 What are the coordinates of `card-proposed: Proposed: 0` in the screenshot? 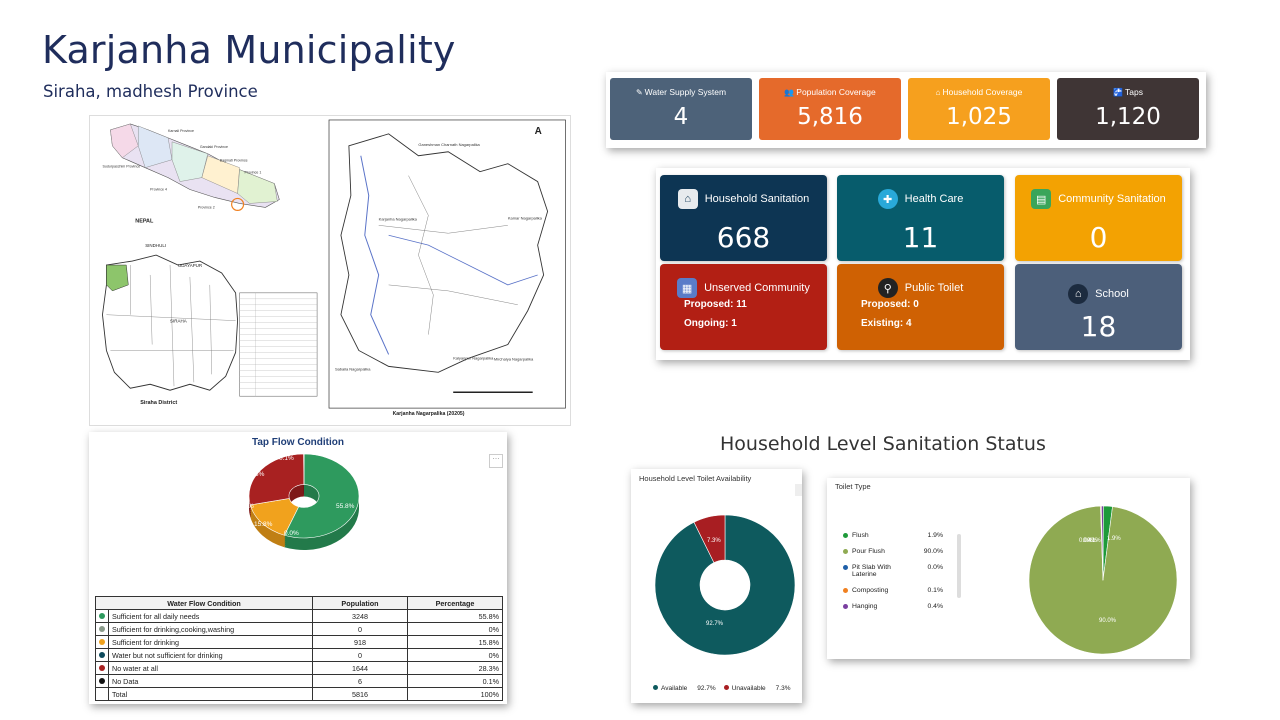 It's located at (890, 304).